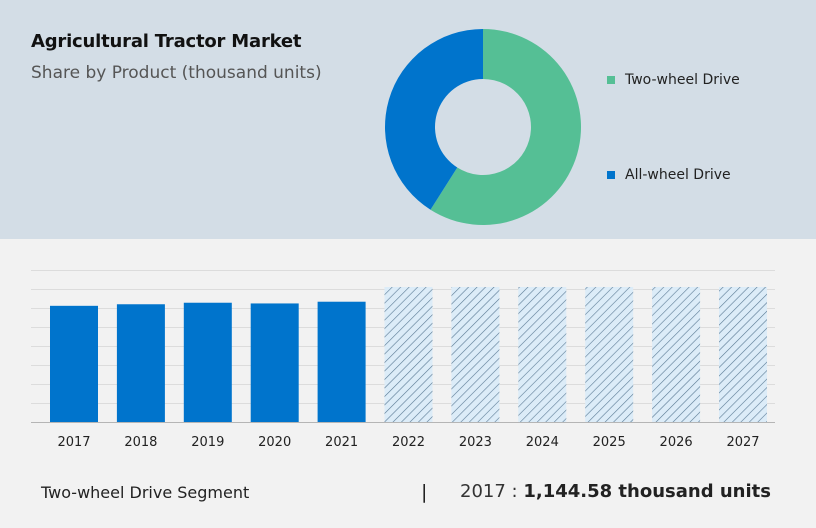  Describe the element at coordinates (176, 73) in the screenshot. I see `chart-subtitle: Share by Product (thousand units)` at that location.